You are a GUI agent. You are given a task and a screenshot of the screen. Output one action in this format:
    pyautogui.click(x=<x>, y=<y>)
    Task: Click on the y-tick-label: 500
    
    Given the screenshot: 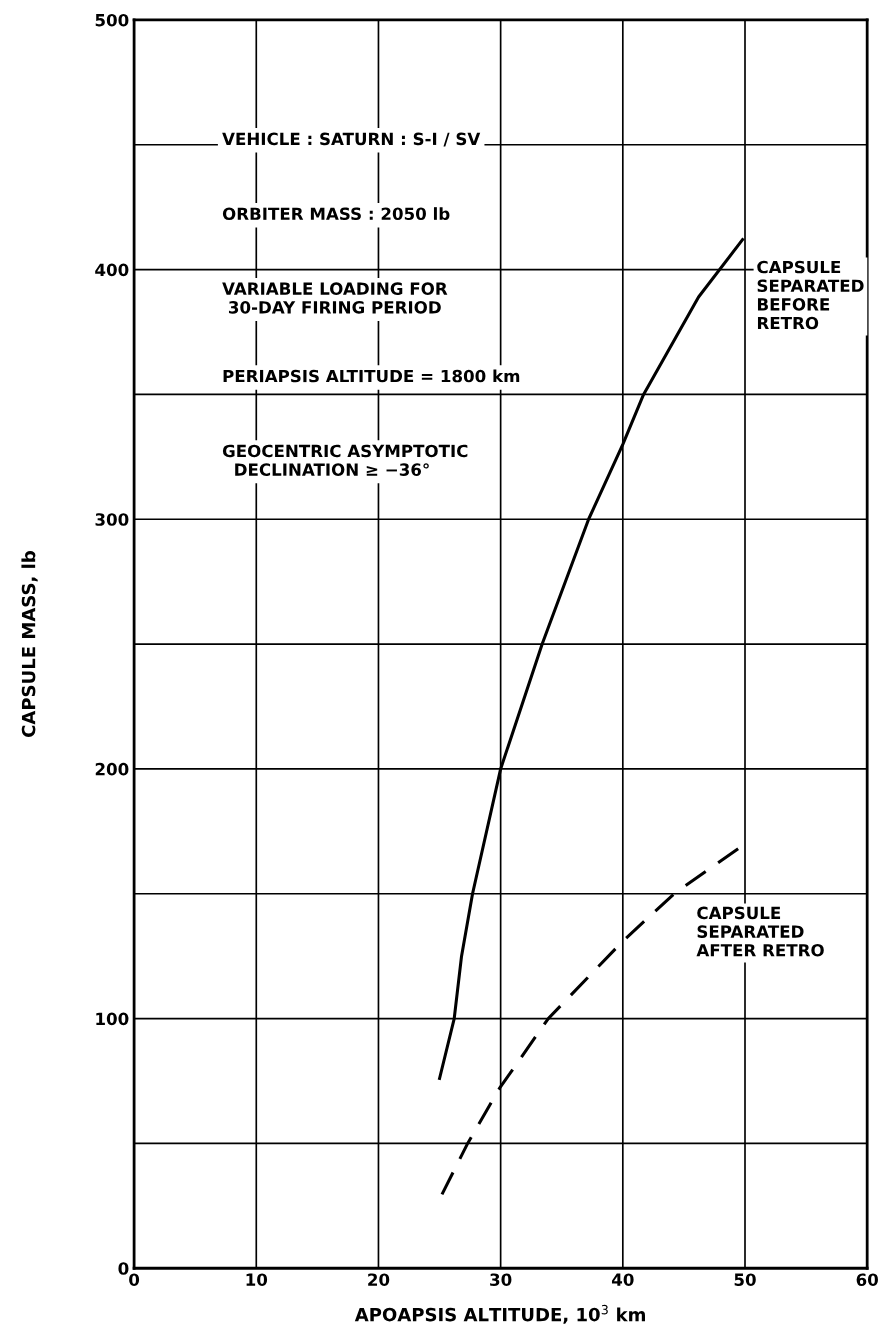 What is the action you would take?
    pyautogui.click(x=112, y=20)
    